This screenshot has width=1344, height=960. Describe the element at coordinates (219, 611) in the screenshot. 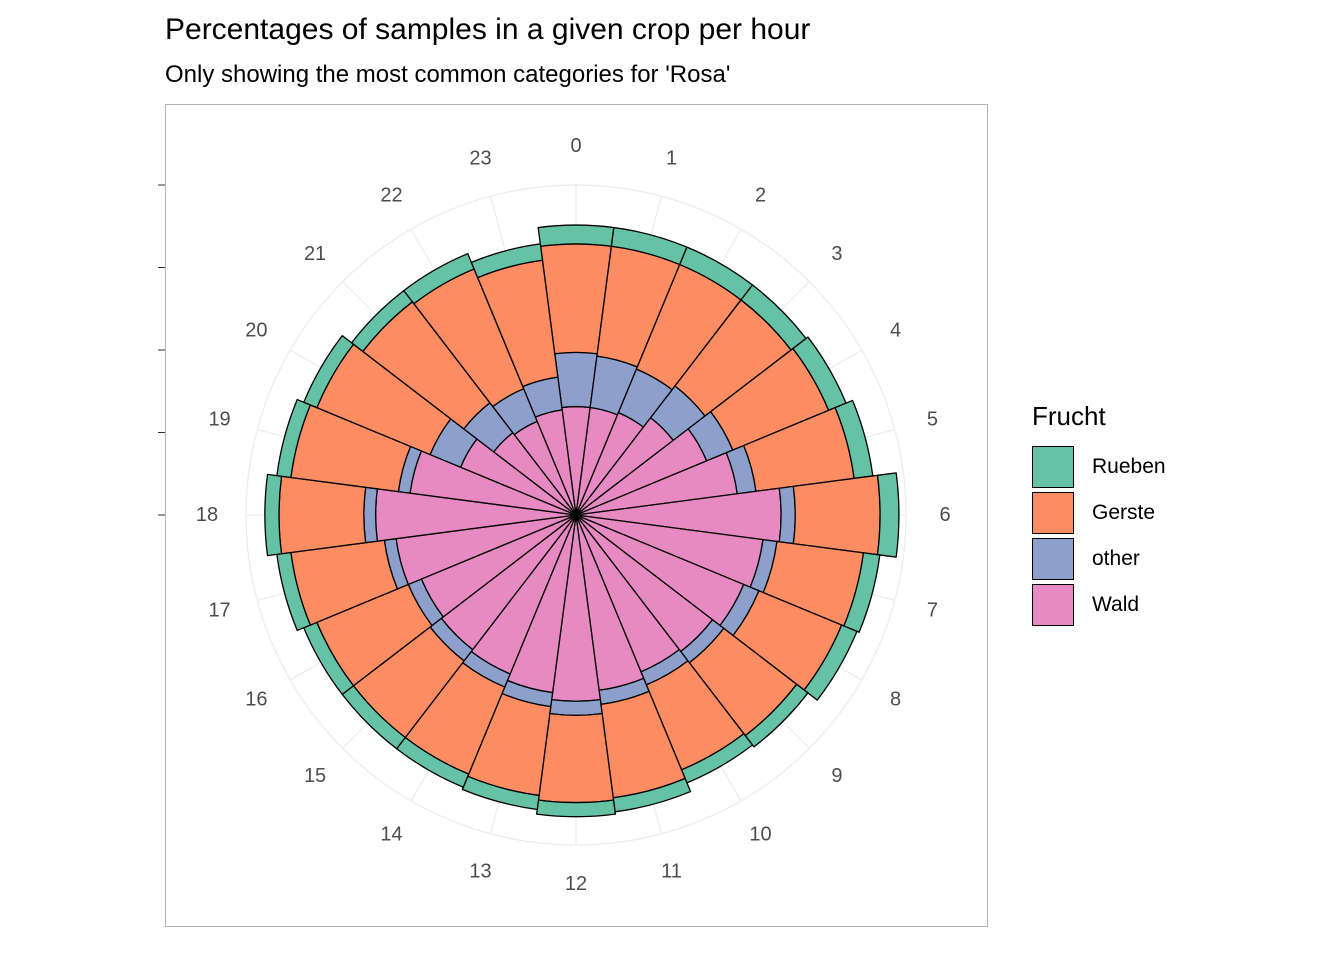

I see `hour-label-17: 17` at that location.